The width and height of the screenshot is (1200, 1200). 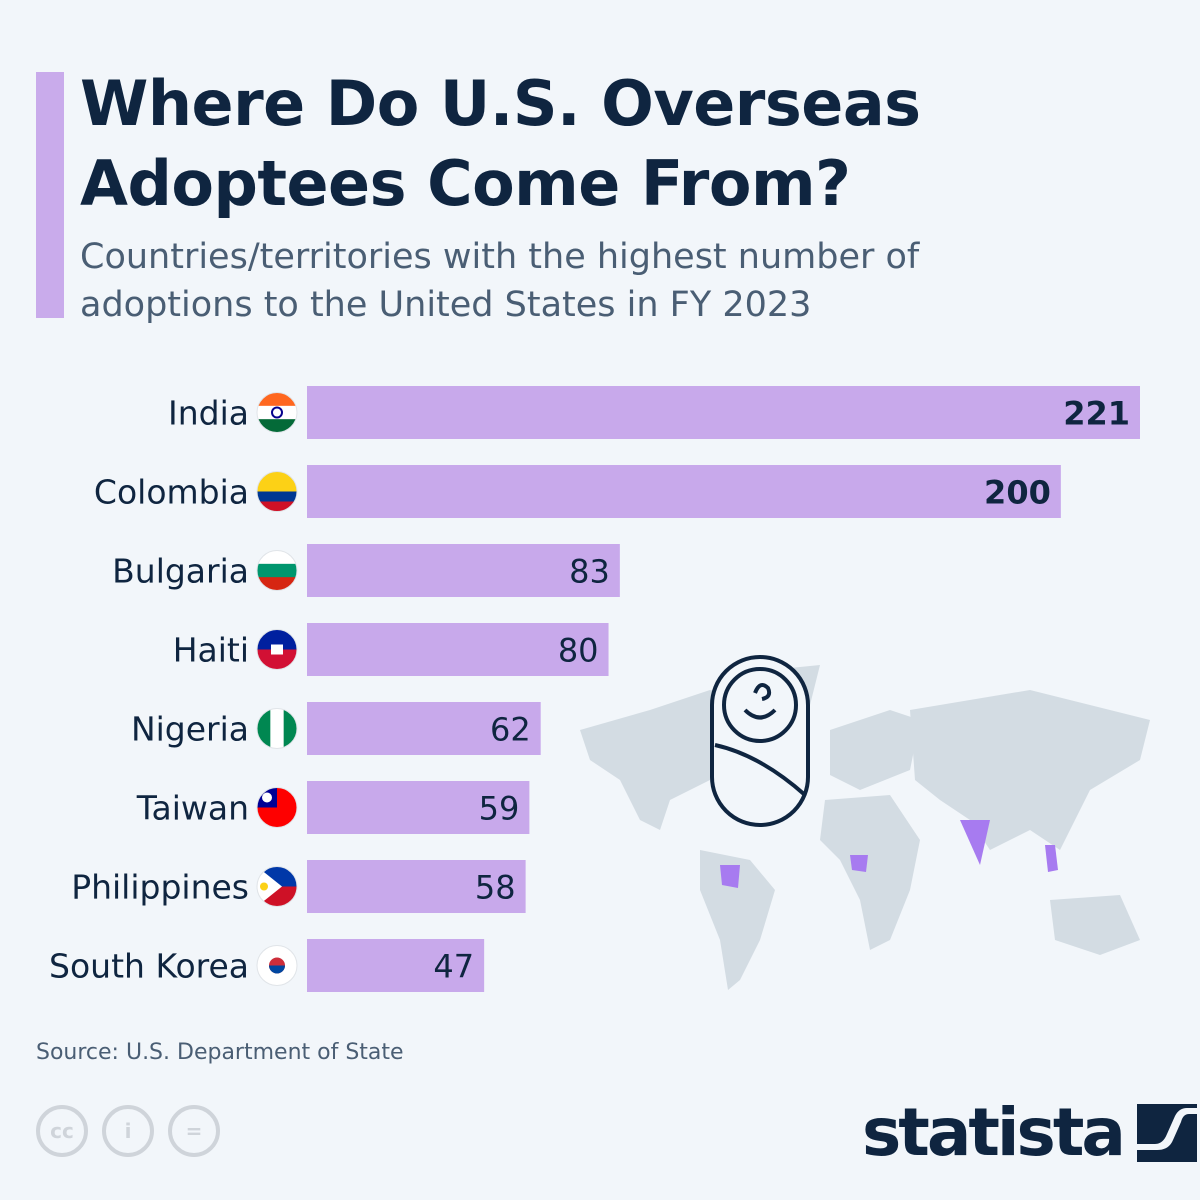 What do you see at coordinates (180, 571) in the screenshot?
I see `category-label-bulgaria: Bulgaria` at bounding box center [180, 571].